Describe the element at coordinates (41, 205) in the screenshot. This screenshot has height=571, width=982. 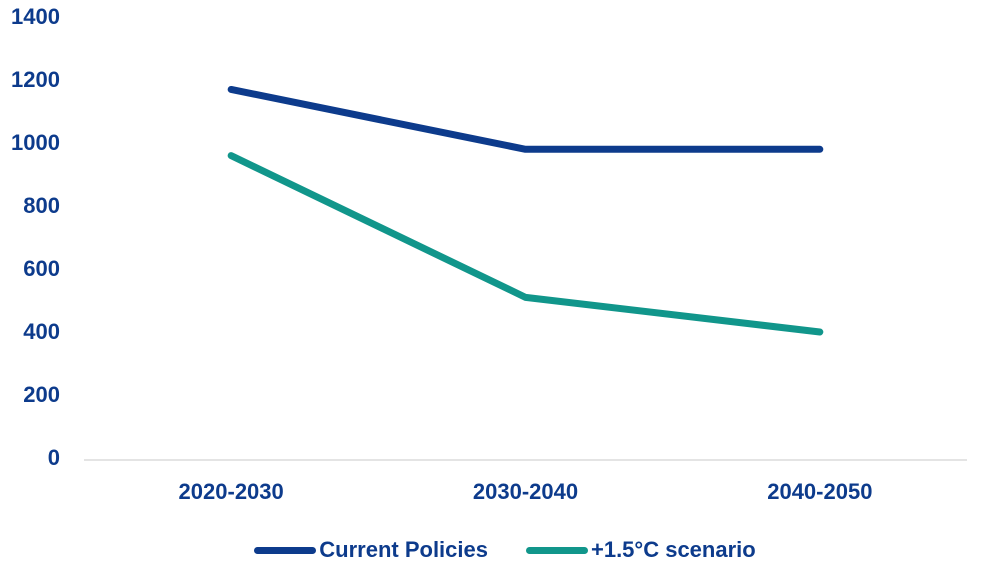
I see `y-tick-label: 800` at that location.